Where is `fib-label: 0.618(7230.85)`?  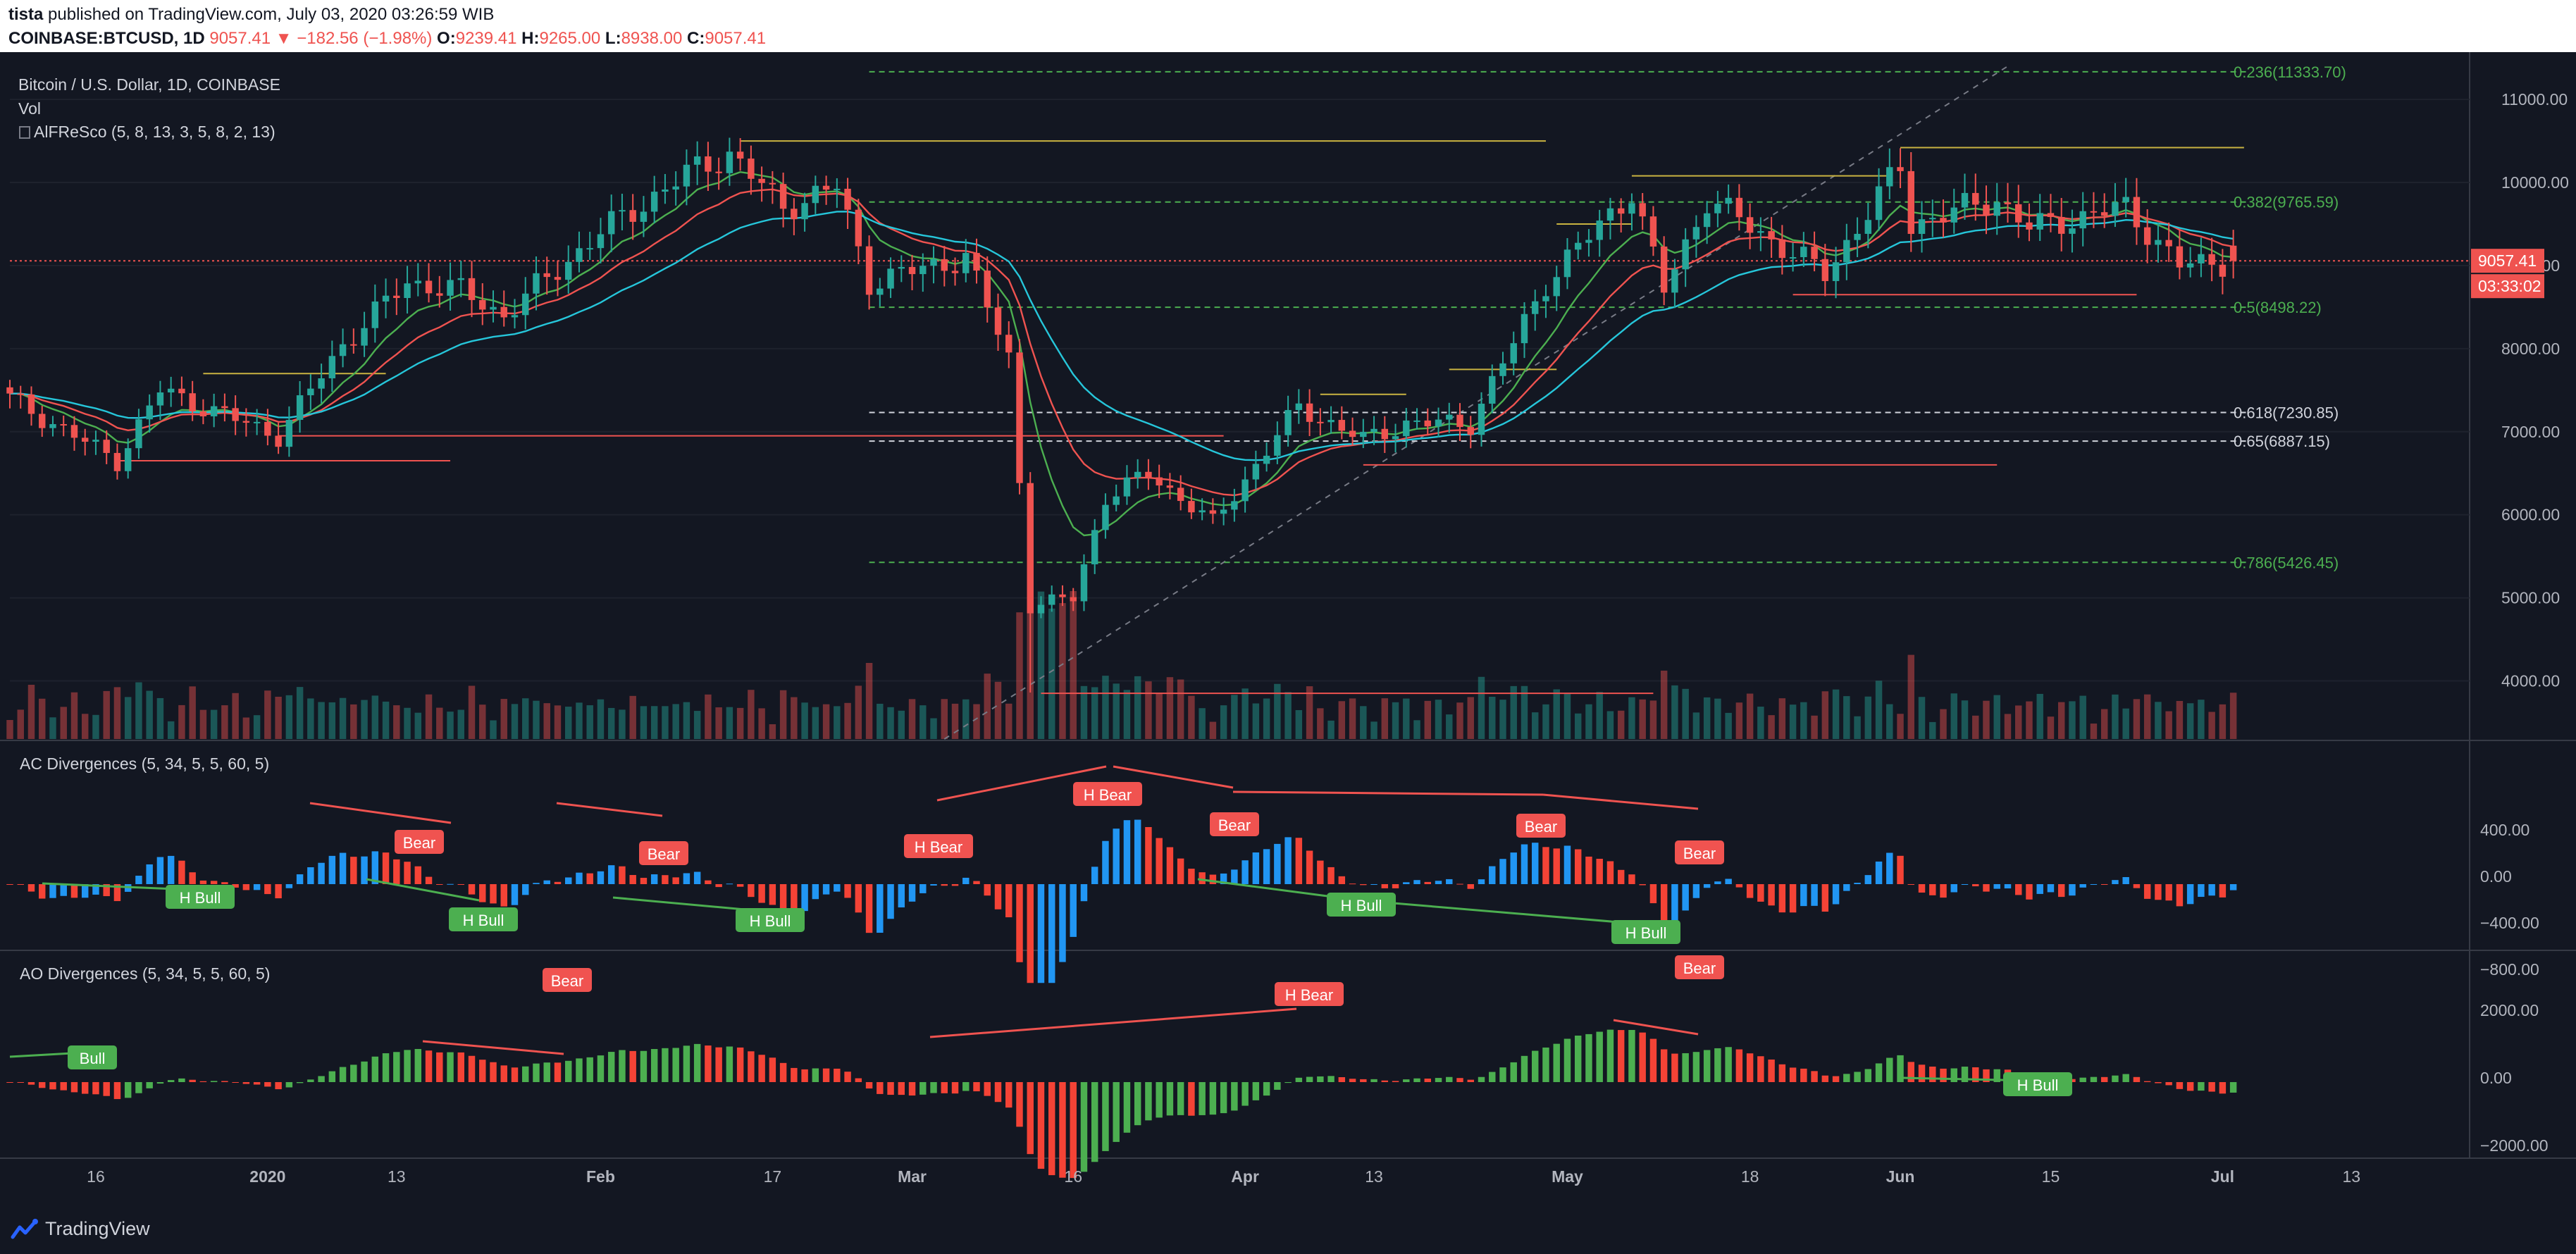
fib-label: 0.618(7230.85) is located at coordinates (2286, 413).